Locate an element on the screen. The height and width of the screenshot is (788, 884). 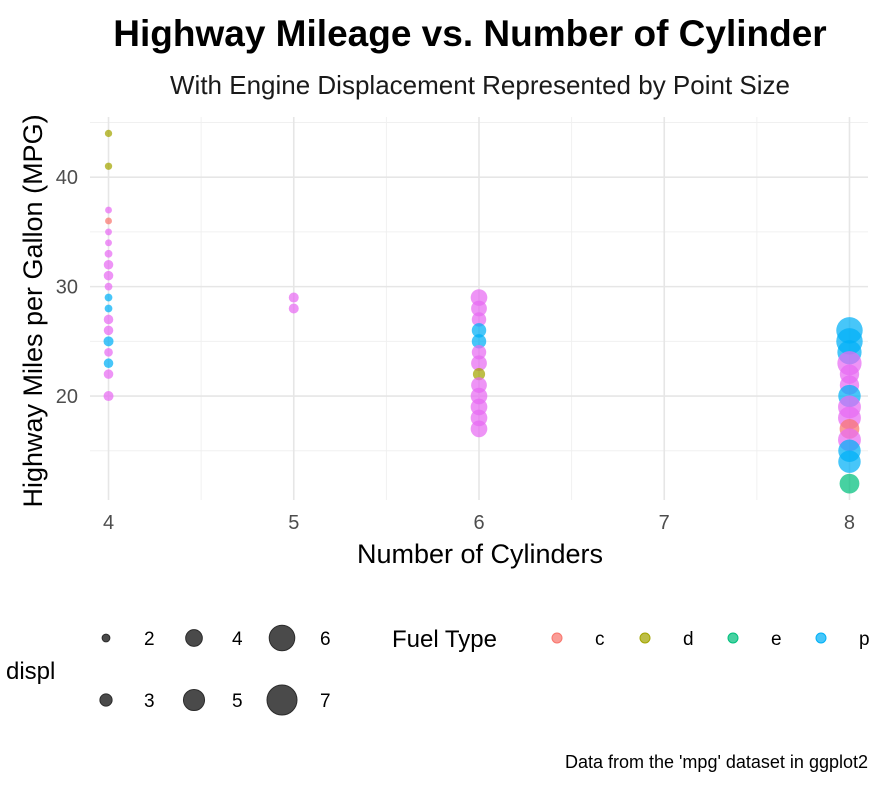
color-legend-label: e is located at coordinates (776, 639).